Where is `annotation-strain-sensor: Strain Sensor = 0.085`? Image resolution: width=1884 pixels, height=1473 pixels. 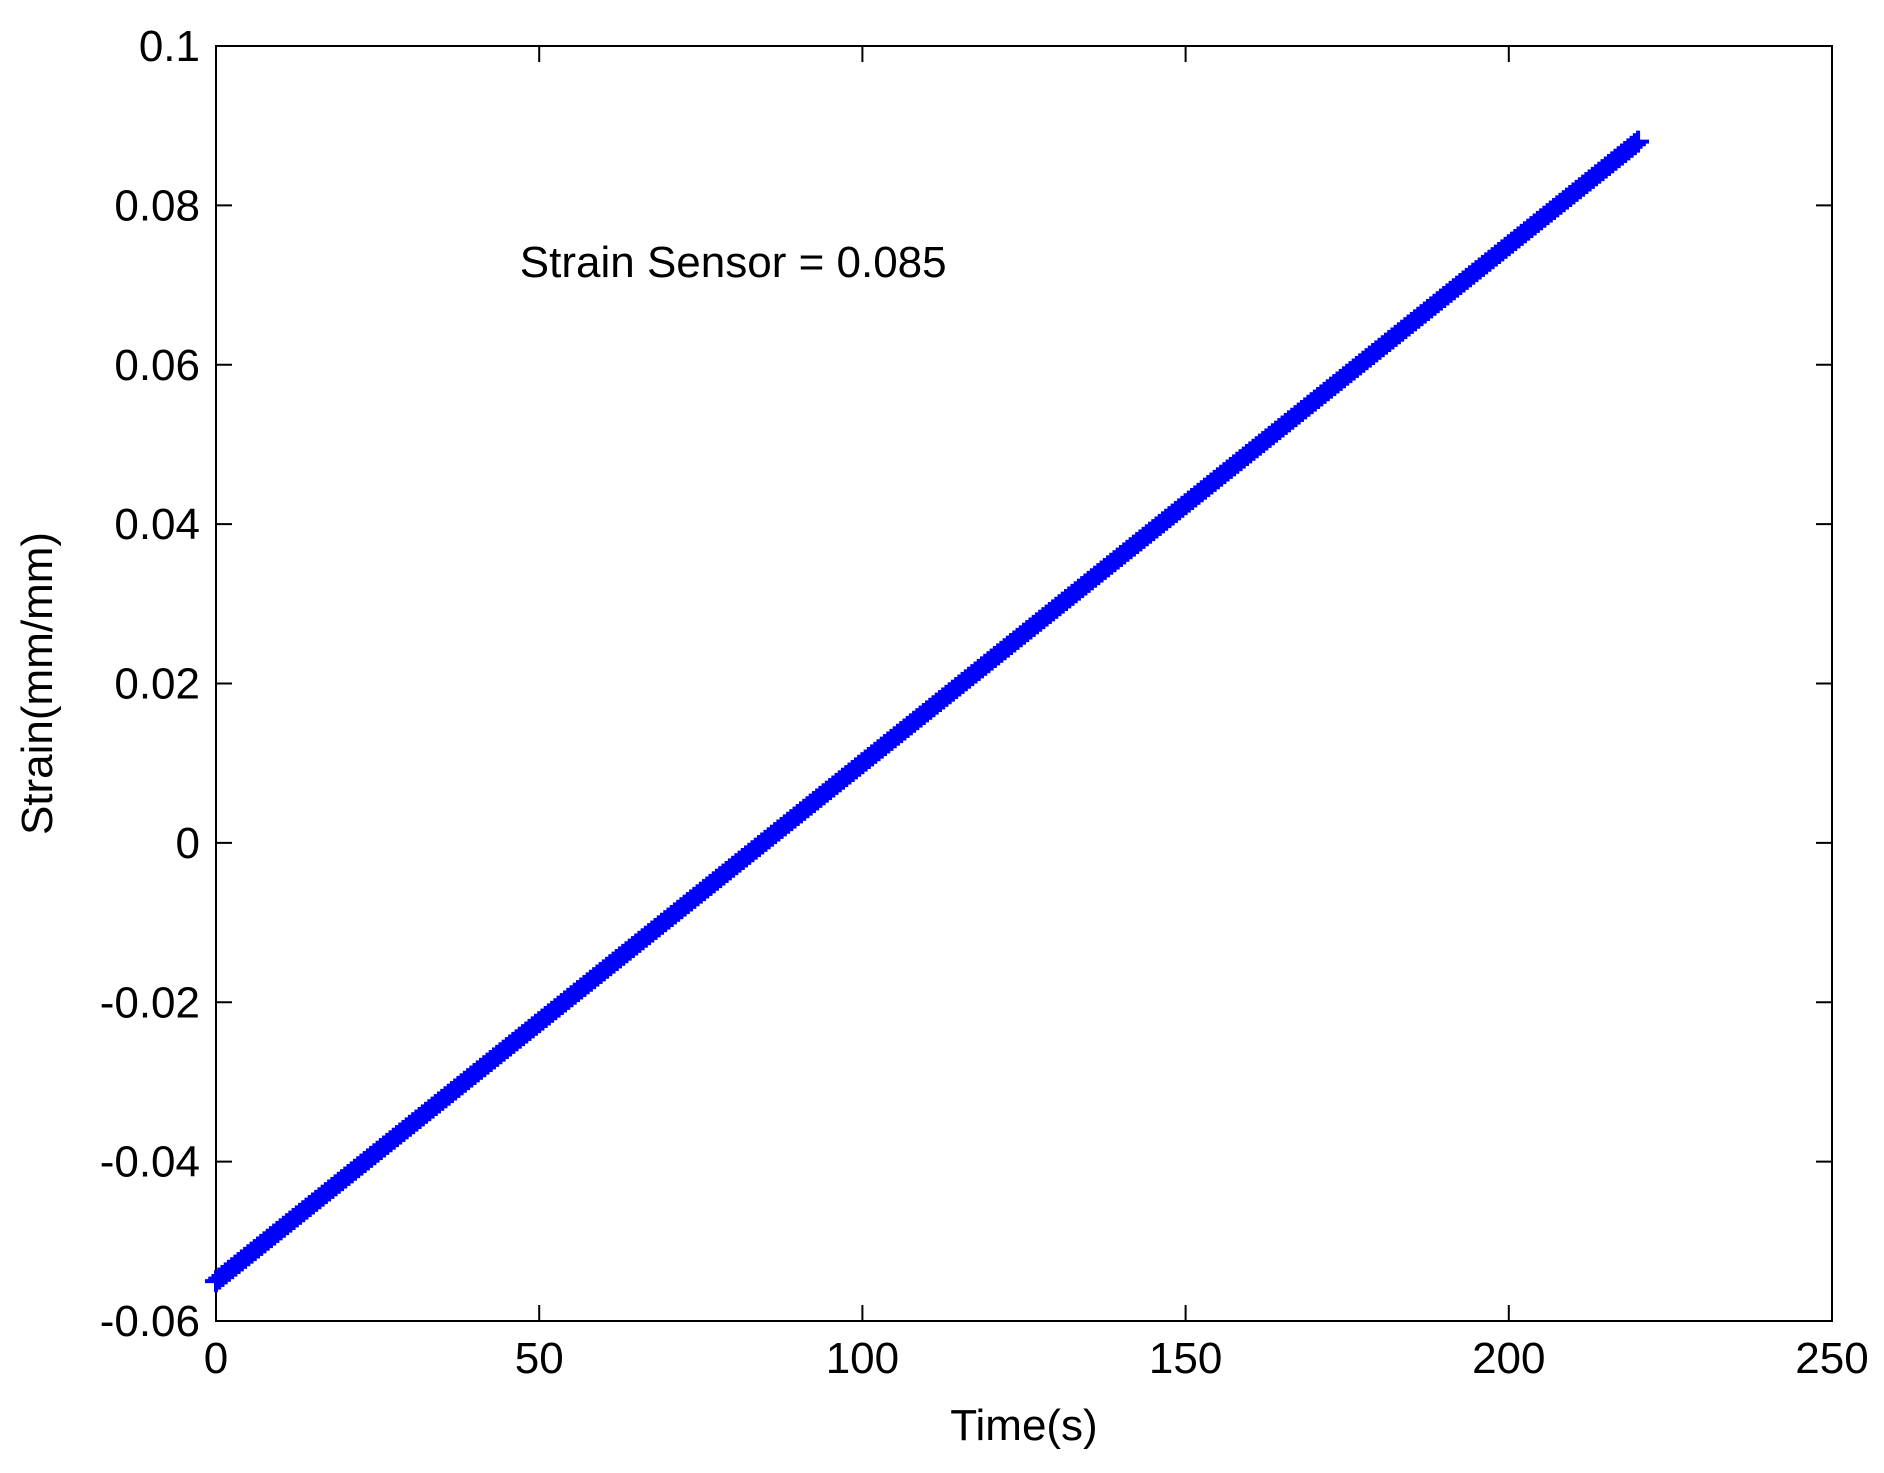 annotation-strain-sensor: Strain Sensor = 0.085 is located at coordinates (733, 262).